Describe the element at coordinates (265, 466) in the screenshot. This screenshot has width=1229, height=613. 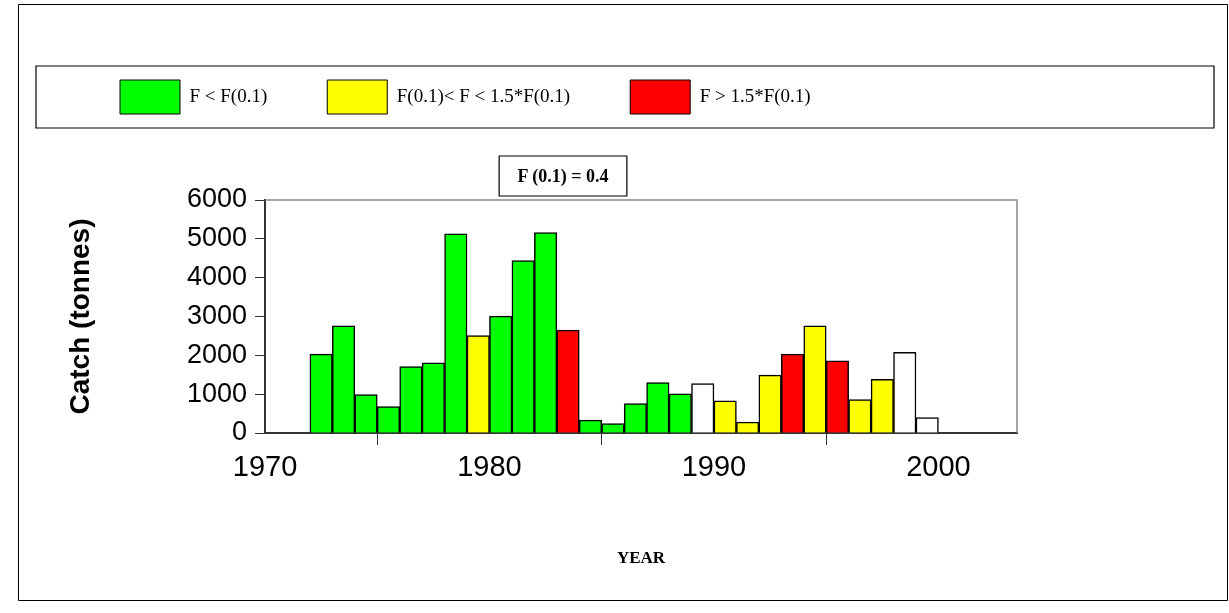
I see `x-tick-label: 1970` at that location.